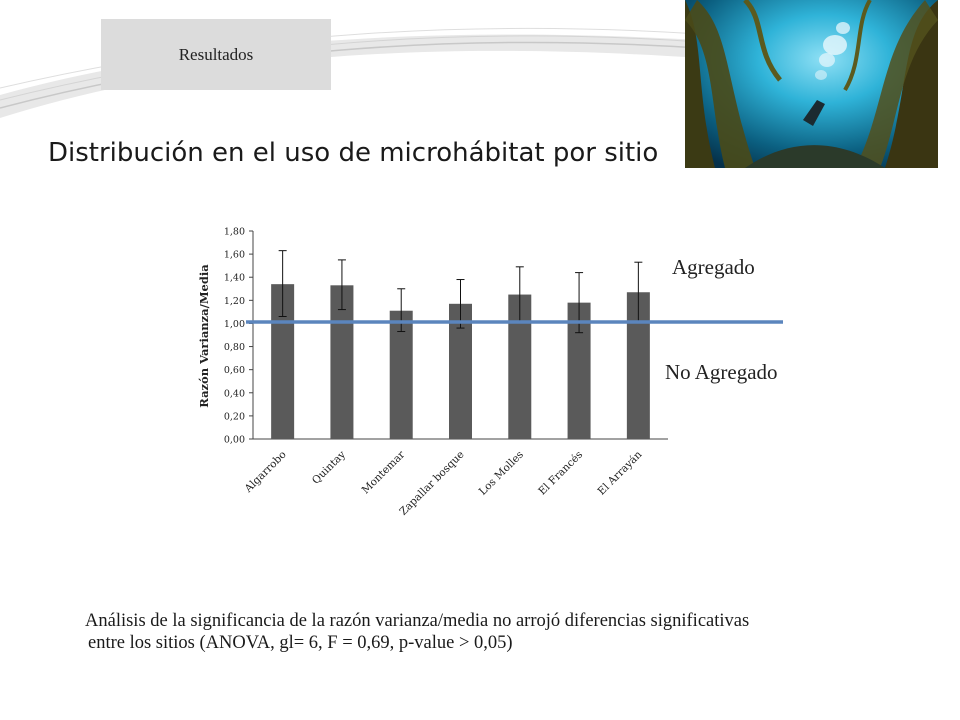 This screenshot has height=720, width=960. What do you see at coordinates (234, 393) in the screenshot?
I see `y-tick-label: 0,40` at bounding box center [234, 393].